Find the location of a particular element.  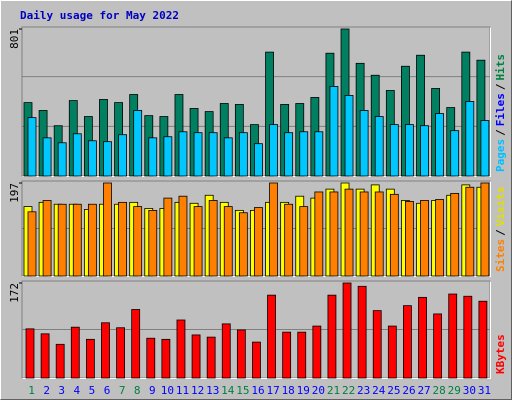

x-tick-label: 17 is located at coordinates (272, 390).